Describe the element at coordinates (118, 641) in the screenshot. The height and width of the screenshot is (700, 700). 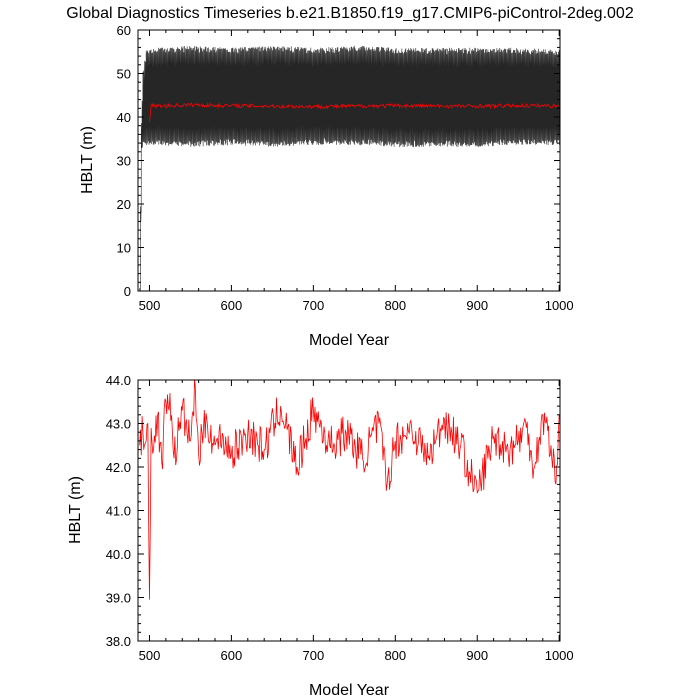
I see `bottom-chart-y-tick-label: 38.0` at that location.